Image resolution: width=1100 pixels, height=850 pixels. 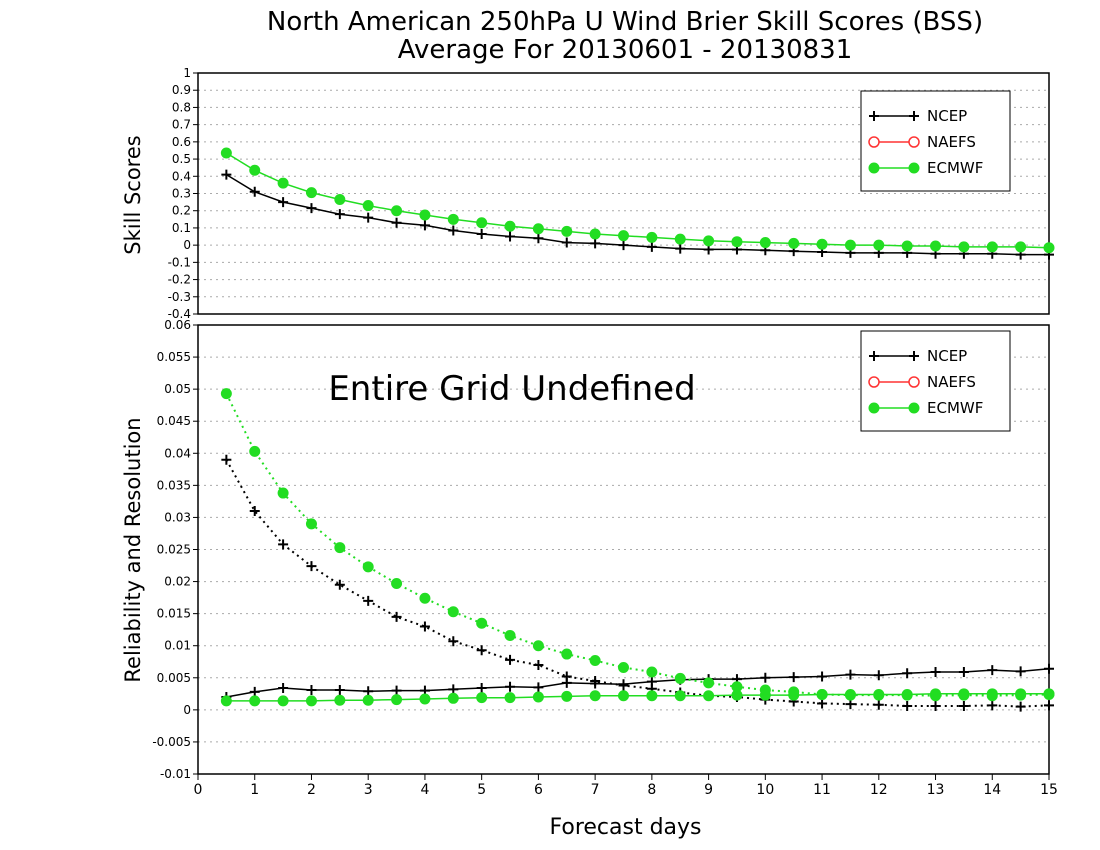 What do you see at coordinates (175, 774) in the screenshot?
I see `y-tick-label: -0.01` at bounding box center [175, 774].